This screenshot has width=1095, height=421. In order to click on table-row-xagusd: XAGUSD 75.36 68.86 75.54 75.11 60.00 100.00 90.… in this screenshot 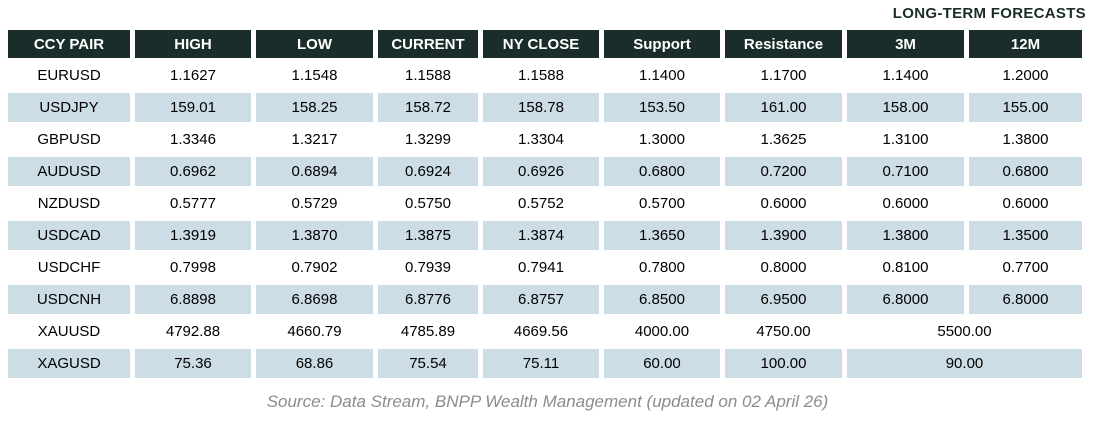, I will do `click(545, 363)`.